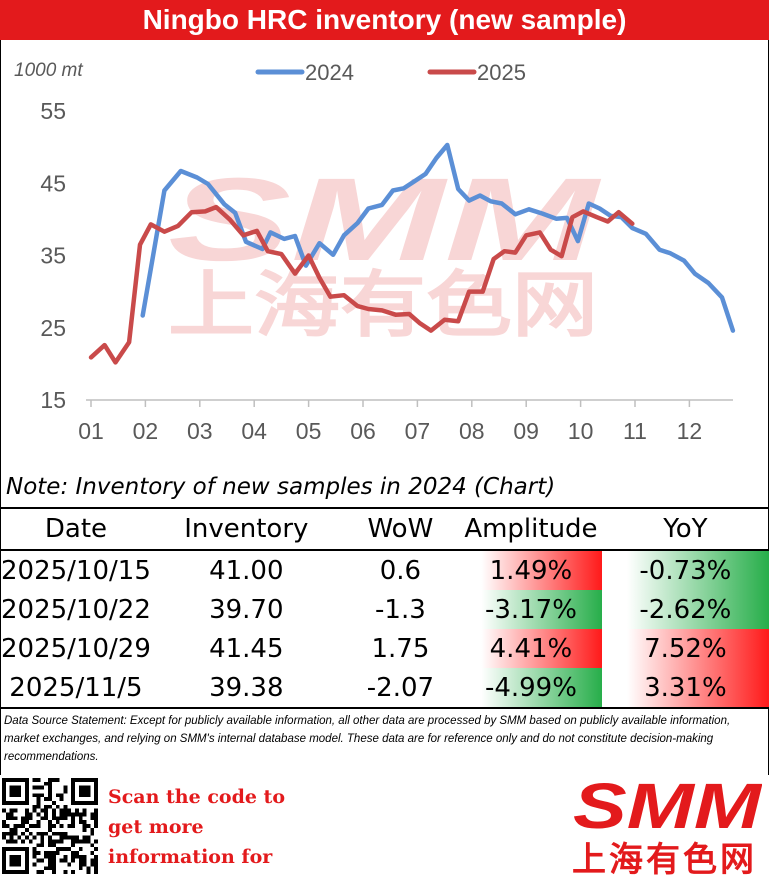 The height and width of the screenshot is (881, 769). Describe the element at coordinates (76, 529) in the screenshot. I see `header-date: Date` at that location.